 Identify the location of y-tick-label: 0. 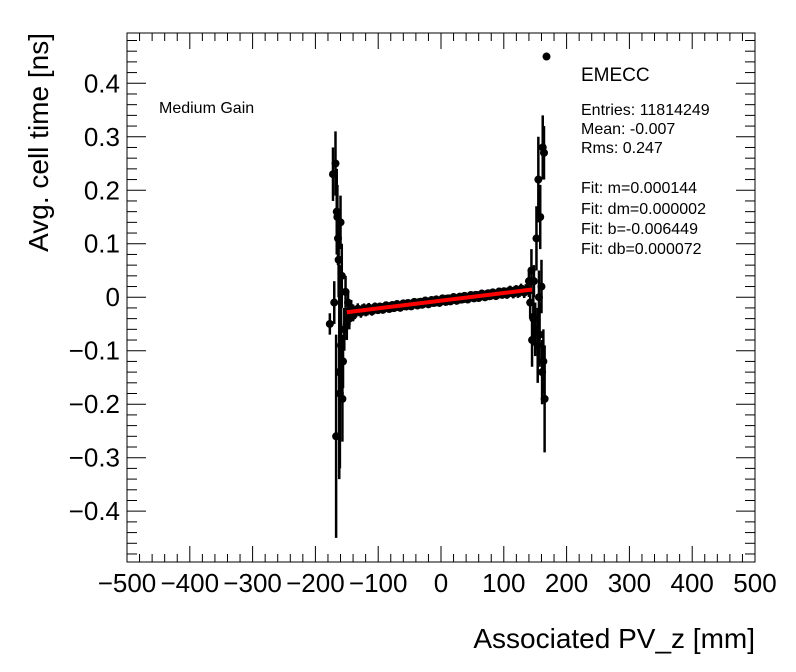
(113, 297).